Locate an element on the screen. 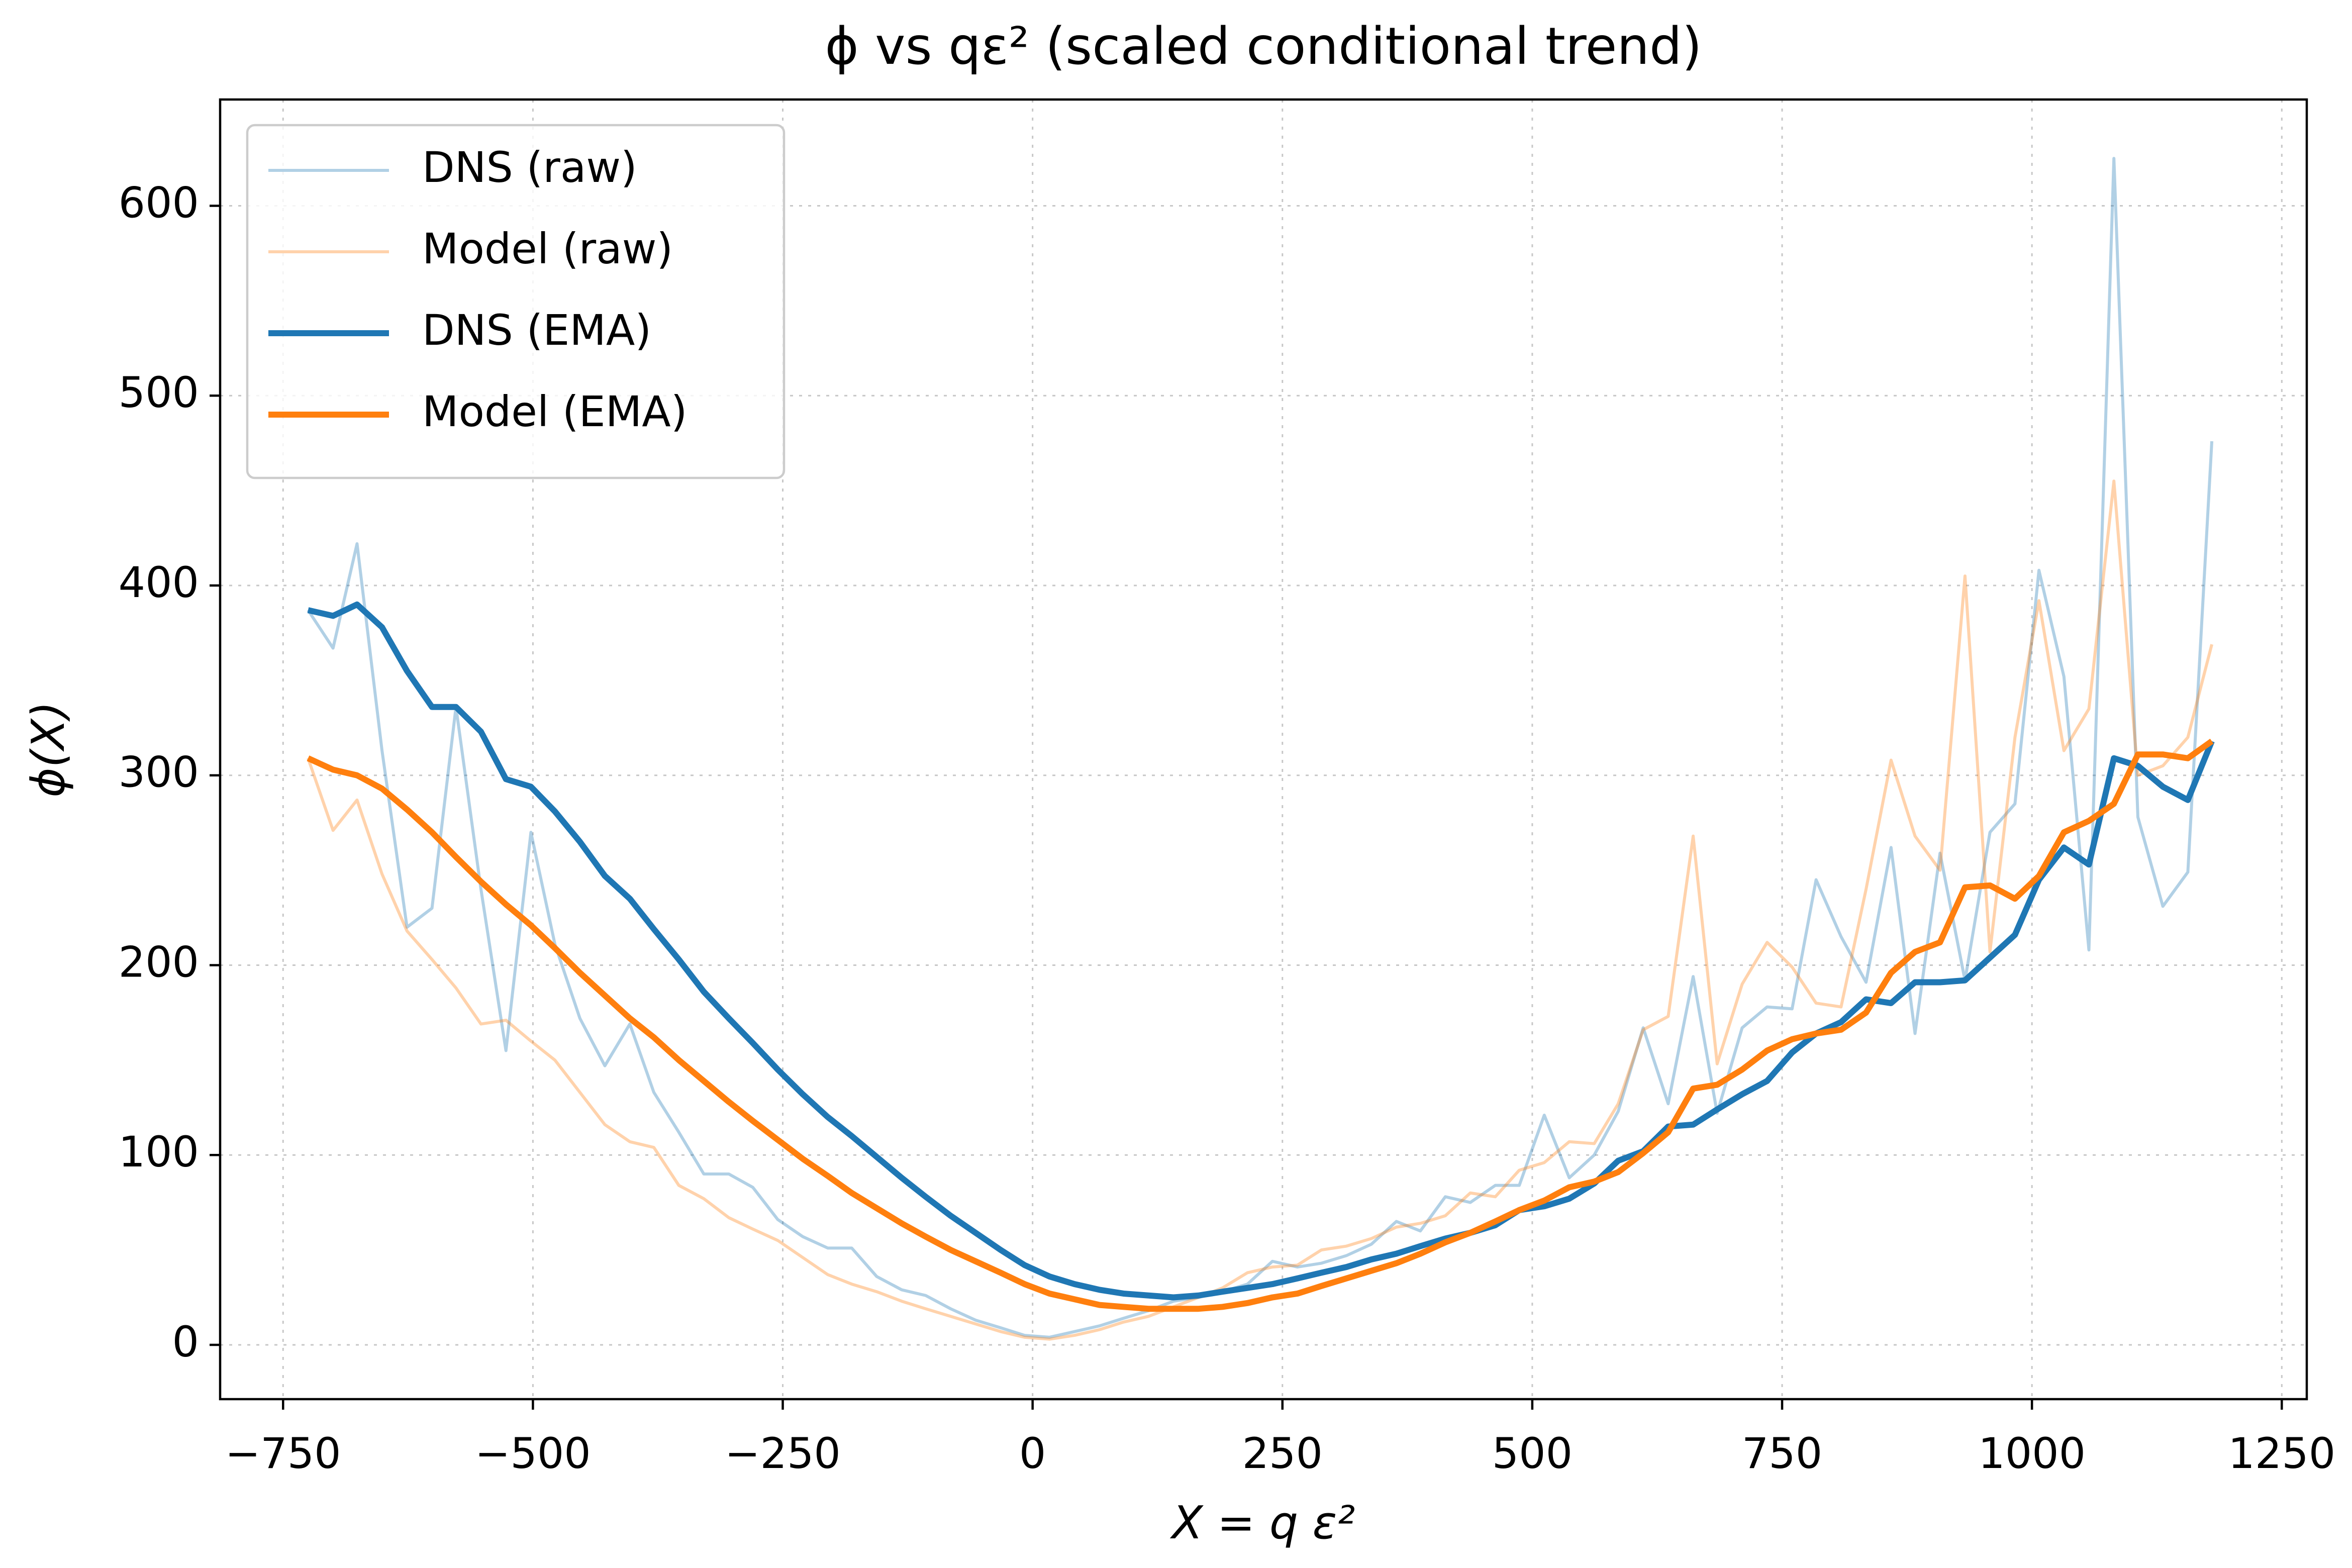 This screenshot has width=2352, height=1568. y-tick-label: 0 is located at coordinates (185, 1341).